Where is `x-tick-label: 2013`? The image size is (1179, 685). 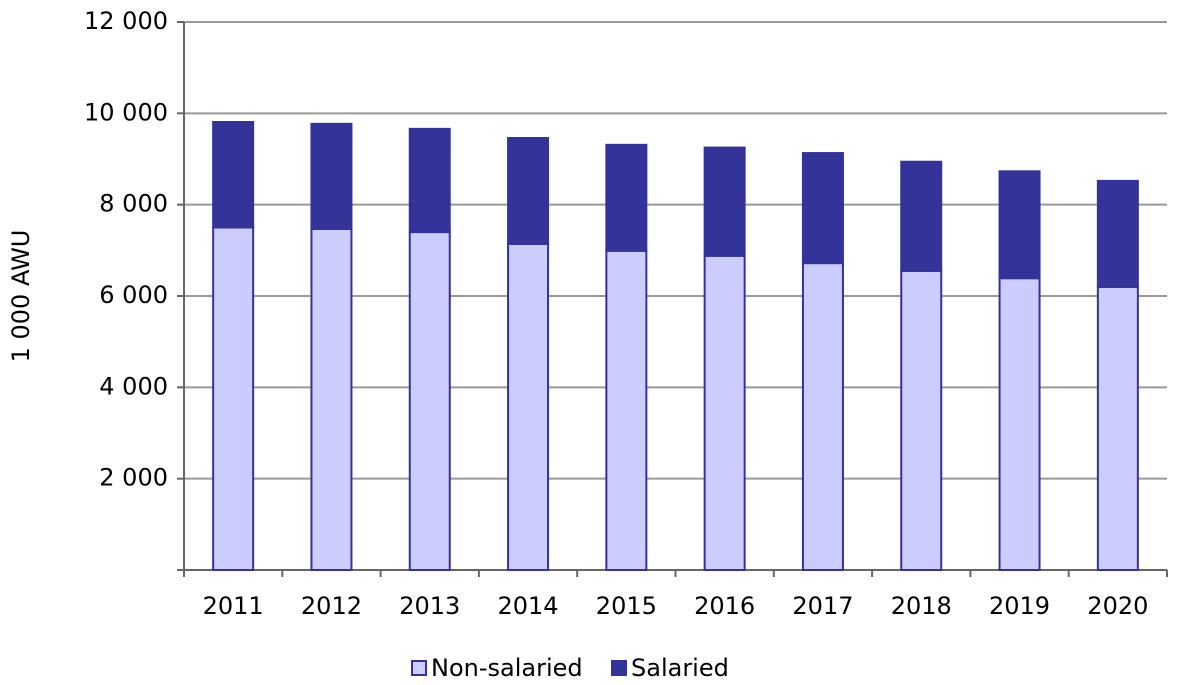
x-tick-label: 2013 is located at coordinates (429, 606).